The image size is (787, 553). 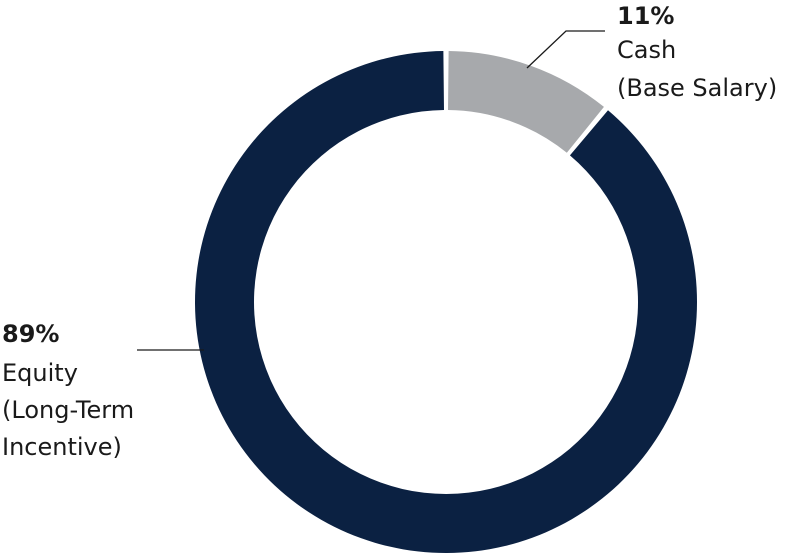 I want to click on cash-label-line-2: (Base Salary), so click(x=697, y=88).